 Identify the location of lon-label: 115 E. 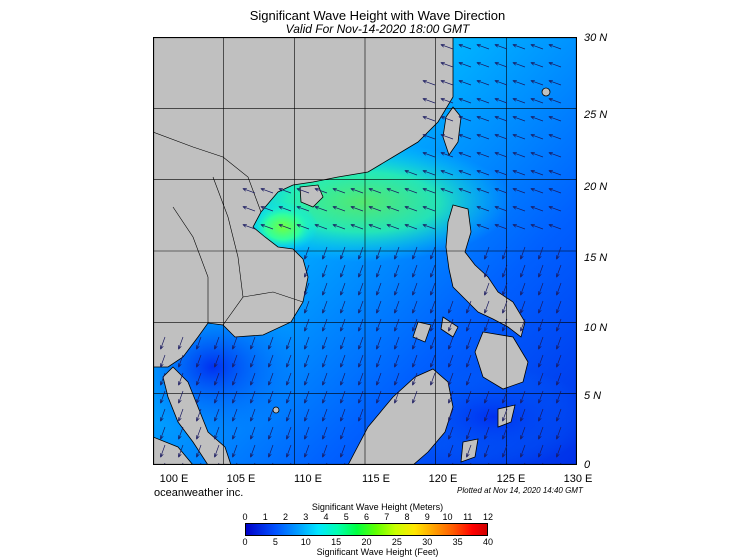
(376, 479).